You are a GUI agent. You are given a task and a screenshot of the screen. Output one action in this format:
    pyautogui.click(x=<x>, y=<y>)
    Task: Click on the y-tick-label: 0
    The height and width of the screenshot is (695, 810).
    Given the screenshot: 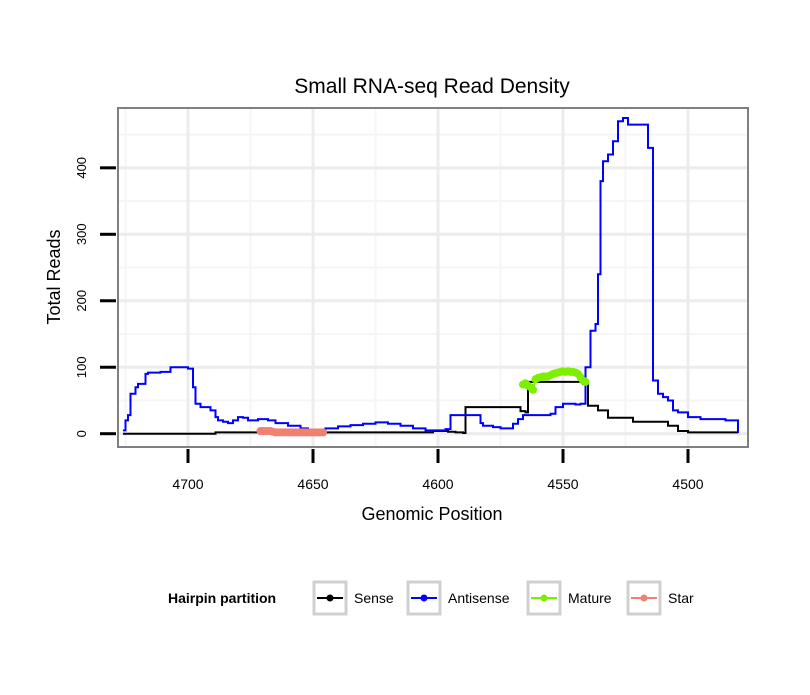 What is the action you would take?
    pyautogui.click(x=81, y=433)
    